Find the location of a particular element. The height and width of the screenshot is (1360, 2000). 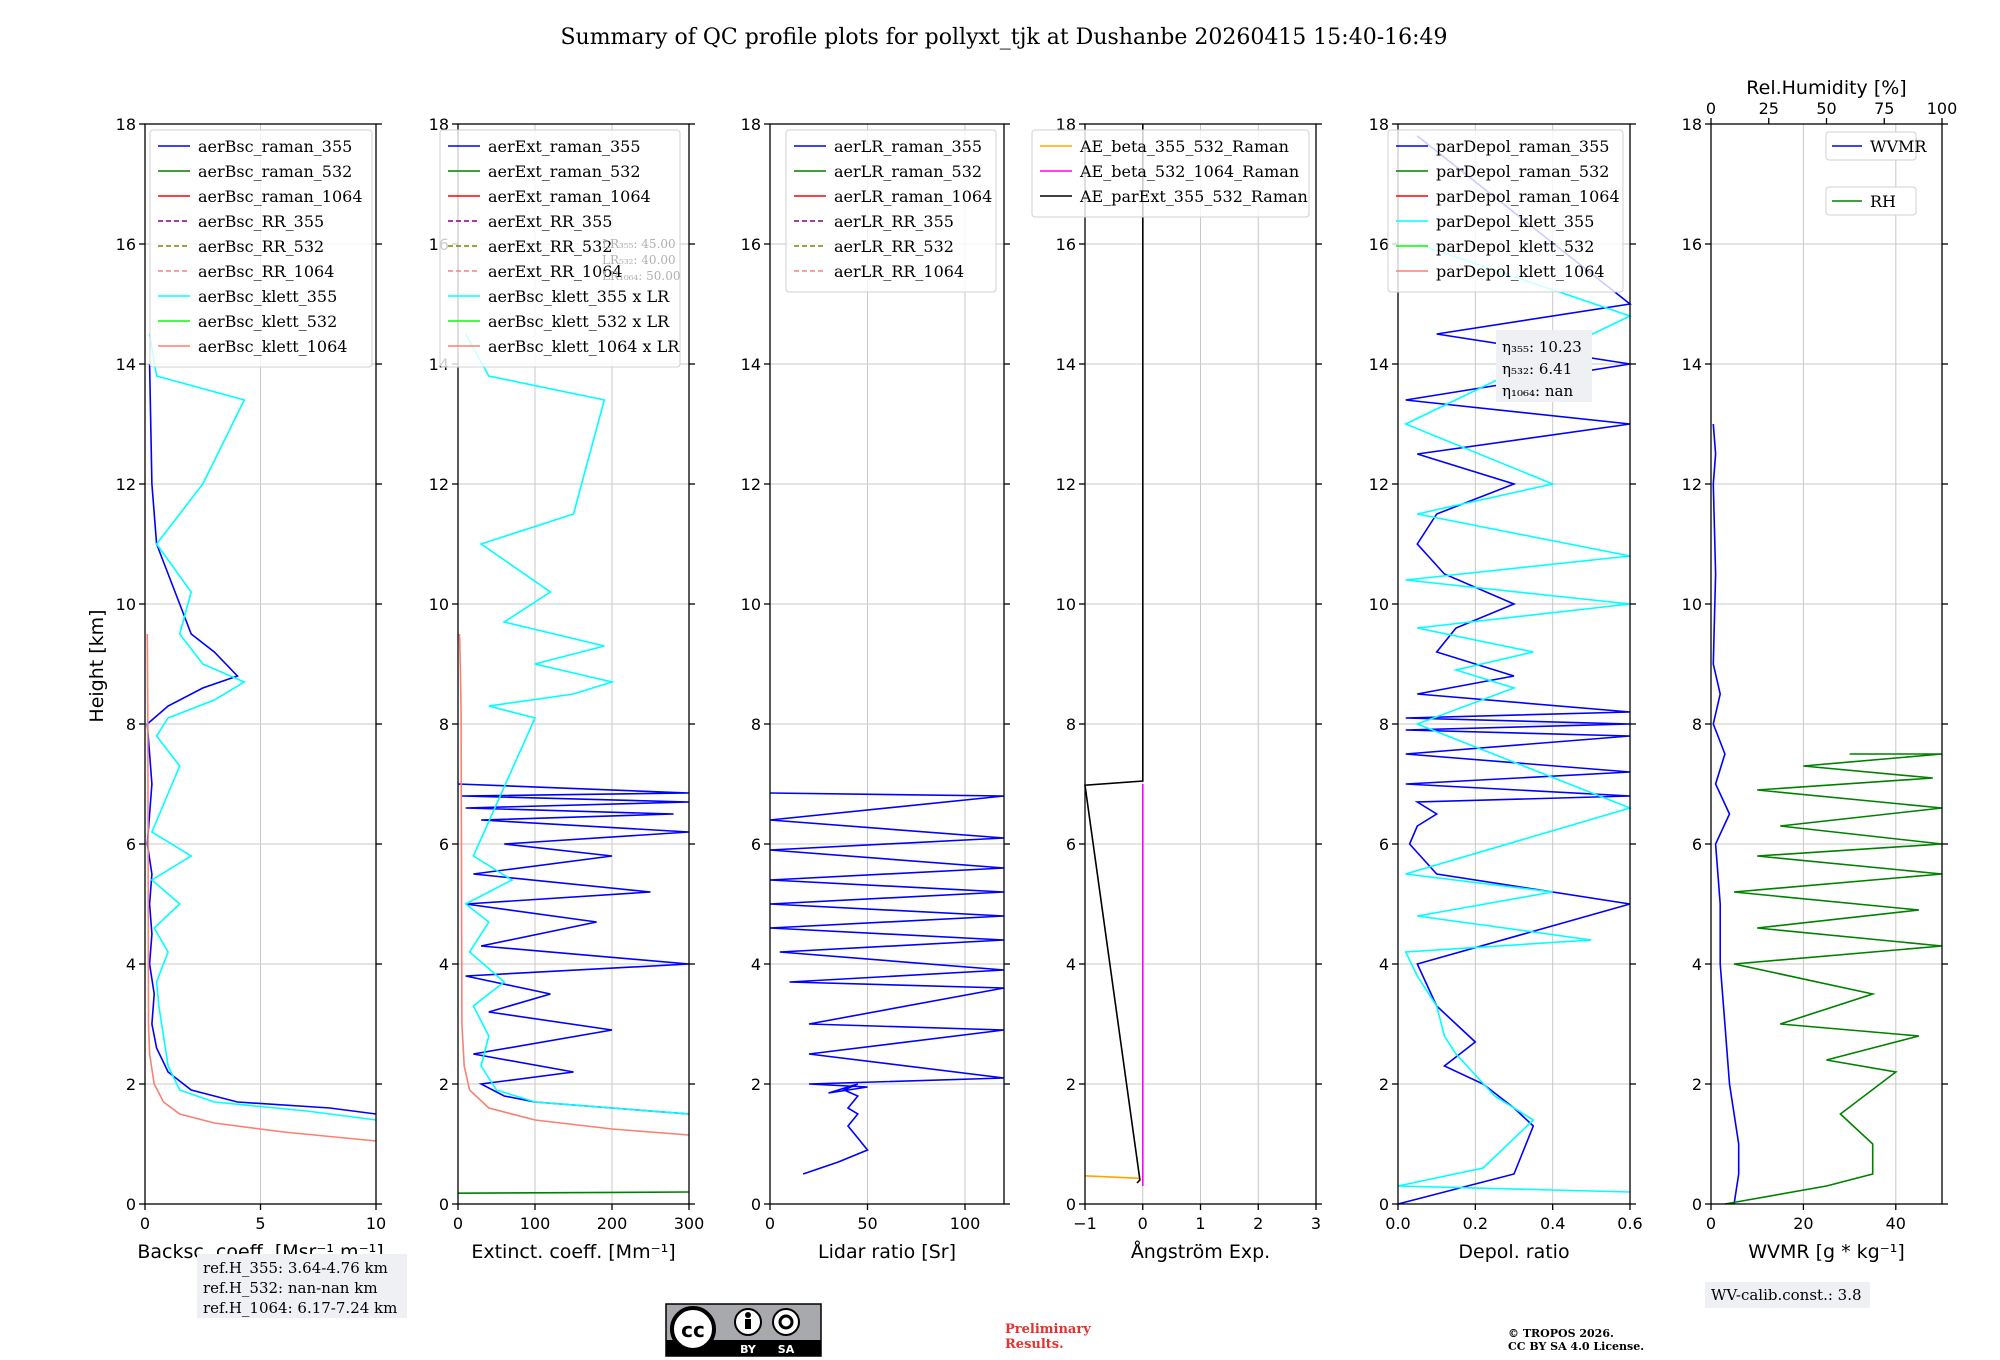

legend-label: aerExt_raman_1064 is located at coordinates (569, 196).